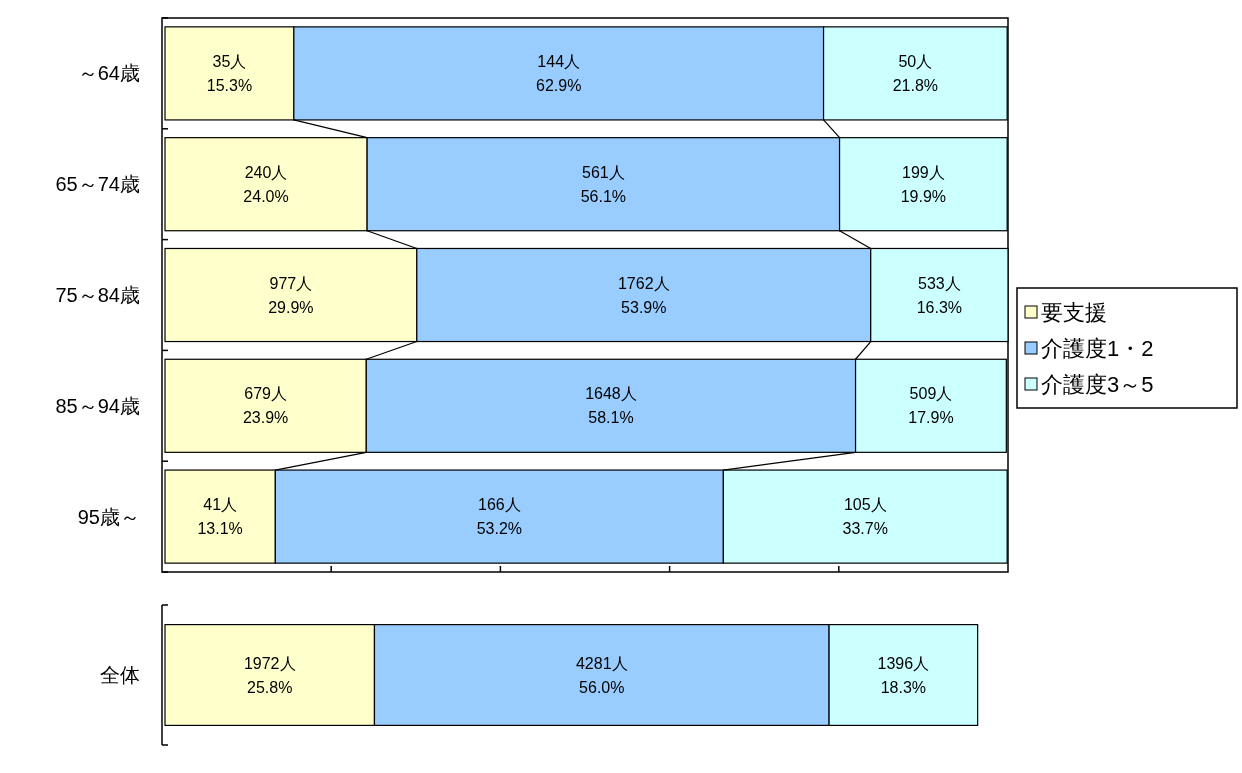 The height and width of the screenshot is (773, 1242). I want to click on data-label: 4281人 56.0%, so click(601, 675).